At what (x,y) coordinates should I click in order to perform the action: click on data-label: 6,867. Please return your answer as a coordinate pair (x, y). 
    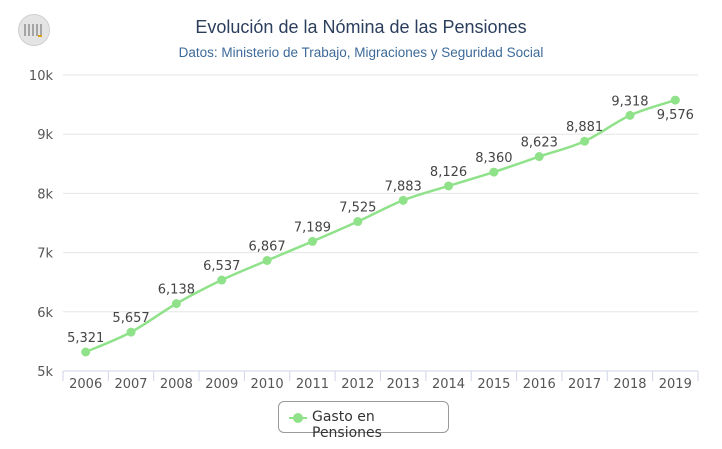
    Looking at the image, I should click on (266, 246).